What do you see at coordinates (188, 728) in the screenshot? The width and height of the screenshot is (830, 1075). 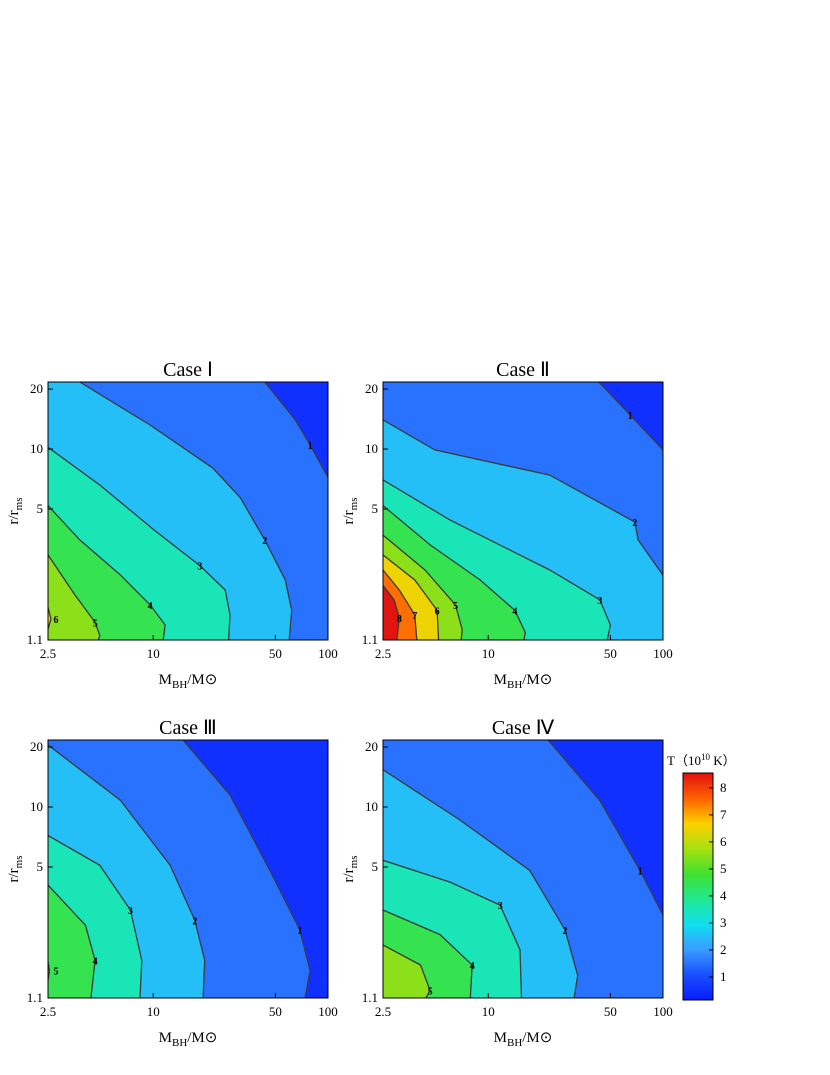 I see `panel-title: Case Ⅲ` at bounding box center [188, 728].